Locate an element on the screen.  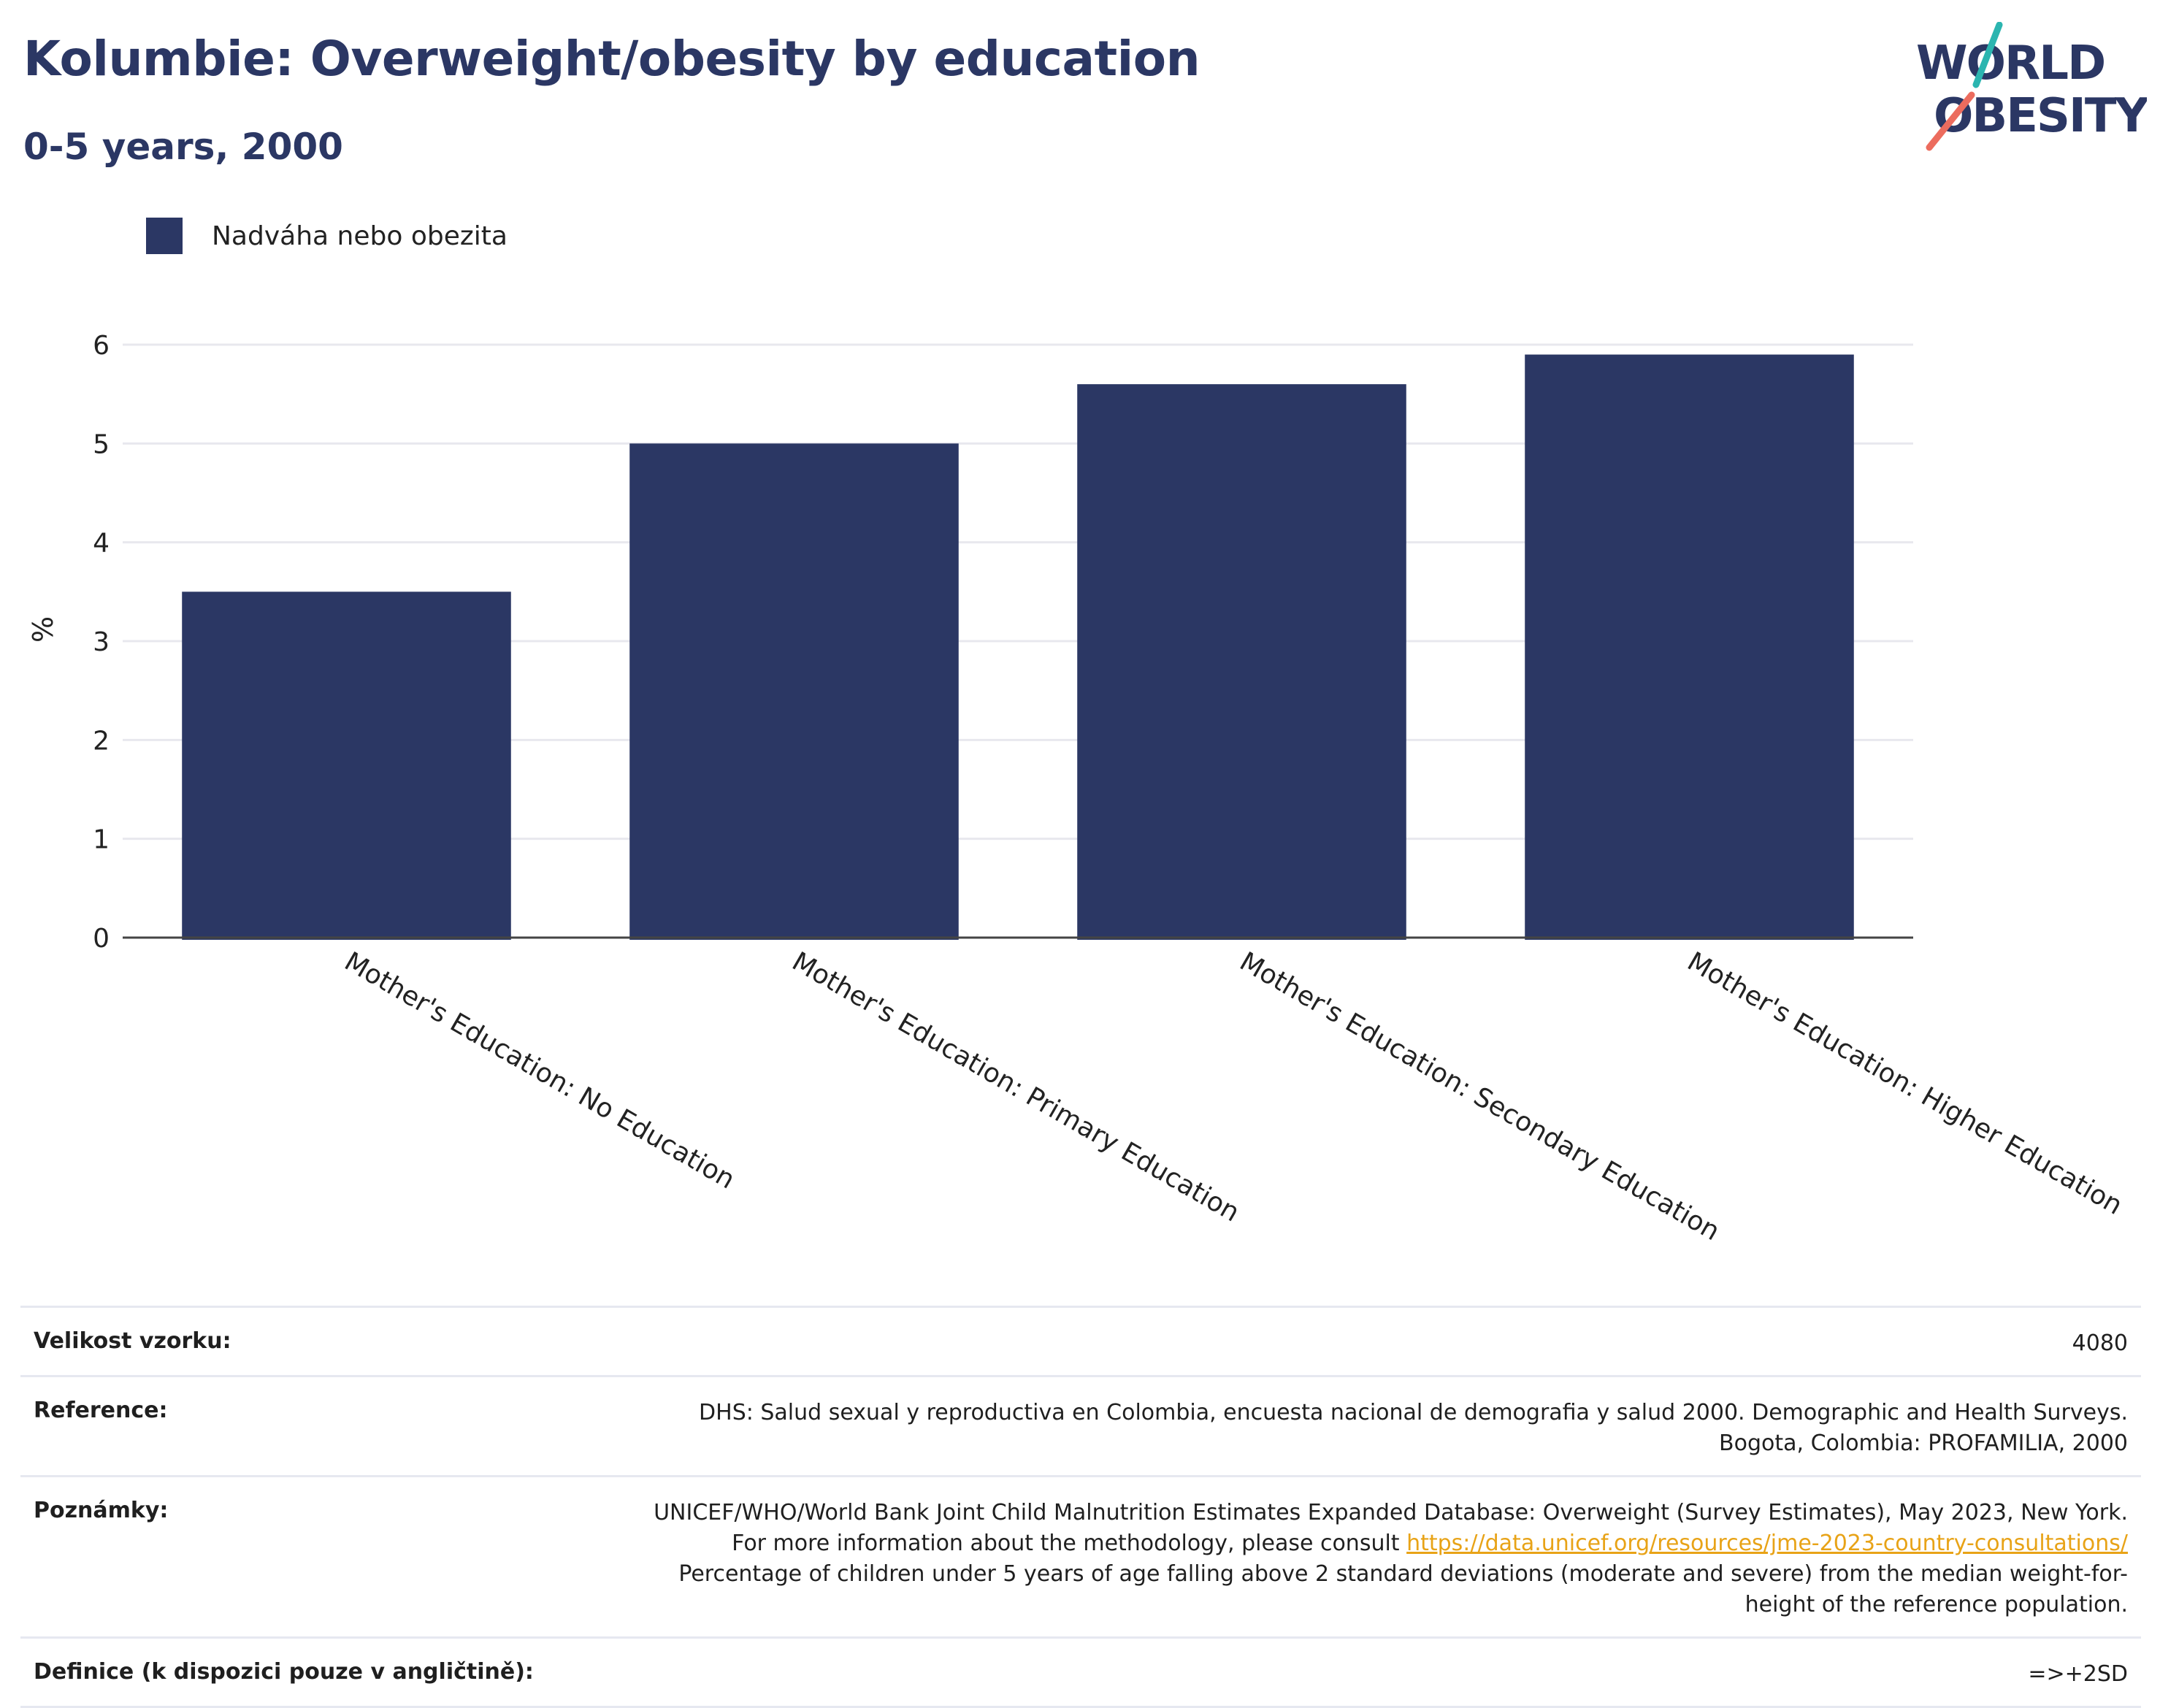
y-axis-label: % is located at coordinates (43, 629).